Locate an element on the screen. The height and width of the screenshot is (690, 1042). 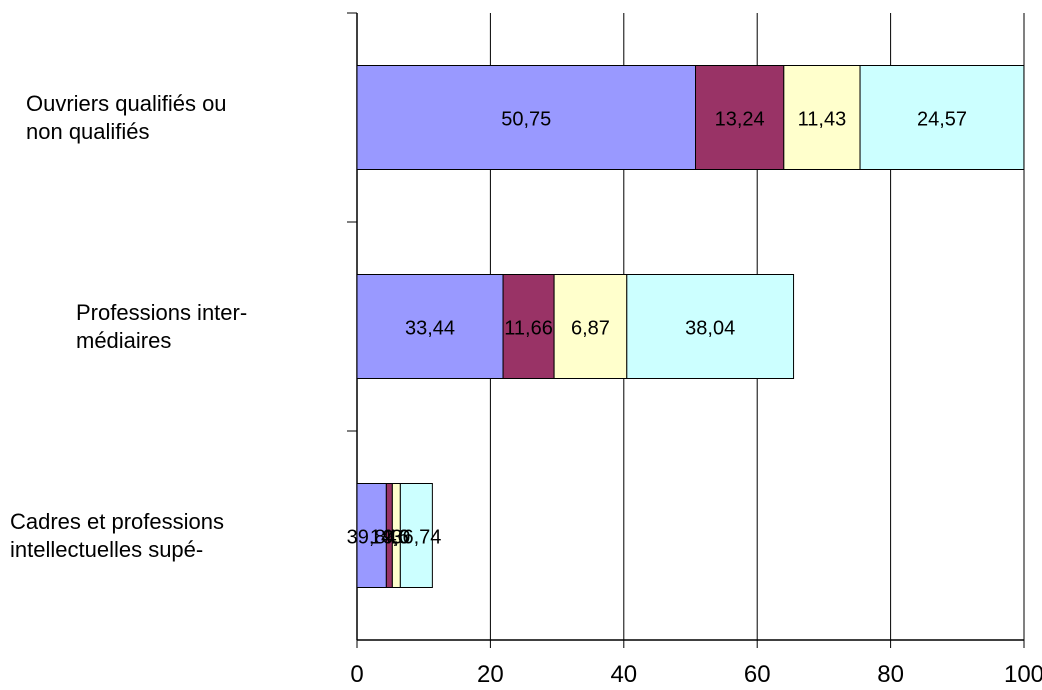
x-tick-label: 100 is located at coordinates (1023, 674).